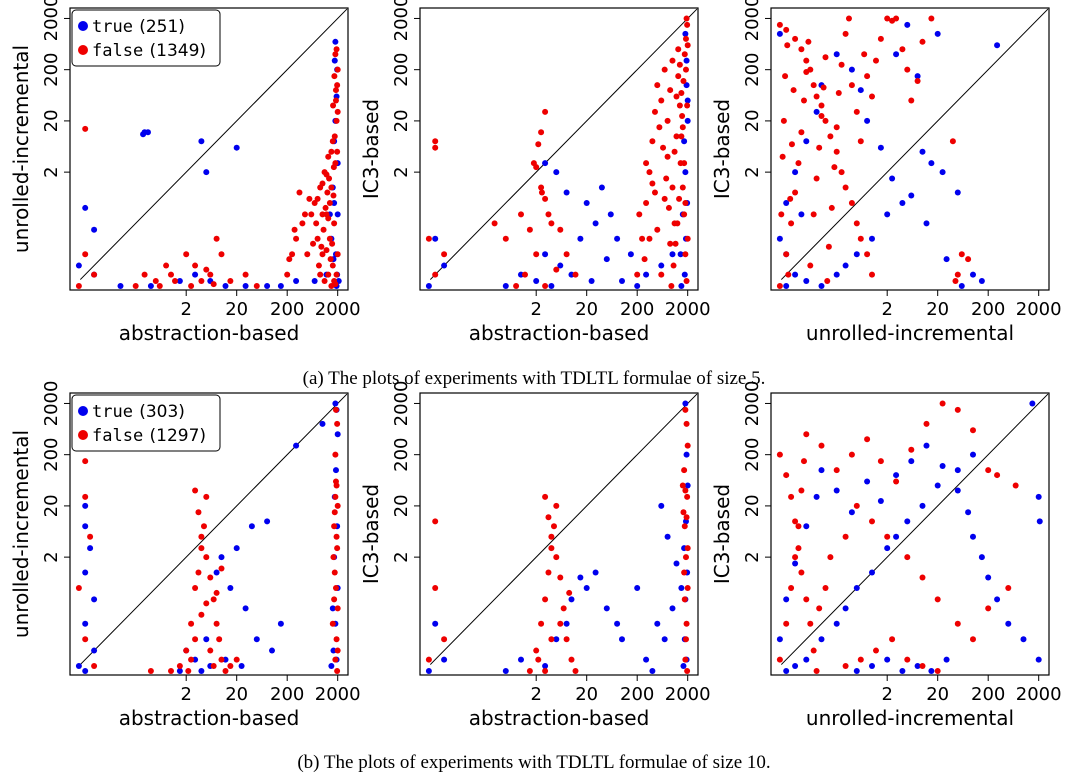  What do you see at coordinates (910, 718) in the screenshot?
I see `x-axis-label: unrolled-incremental` at bounding box center [910, 718].